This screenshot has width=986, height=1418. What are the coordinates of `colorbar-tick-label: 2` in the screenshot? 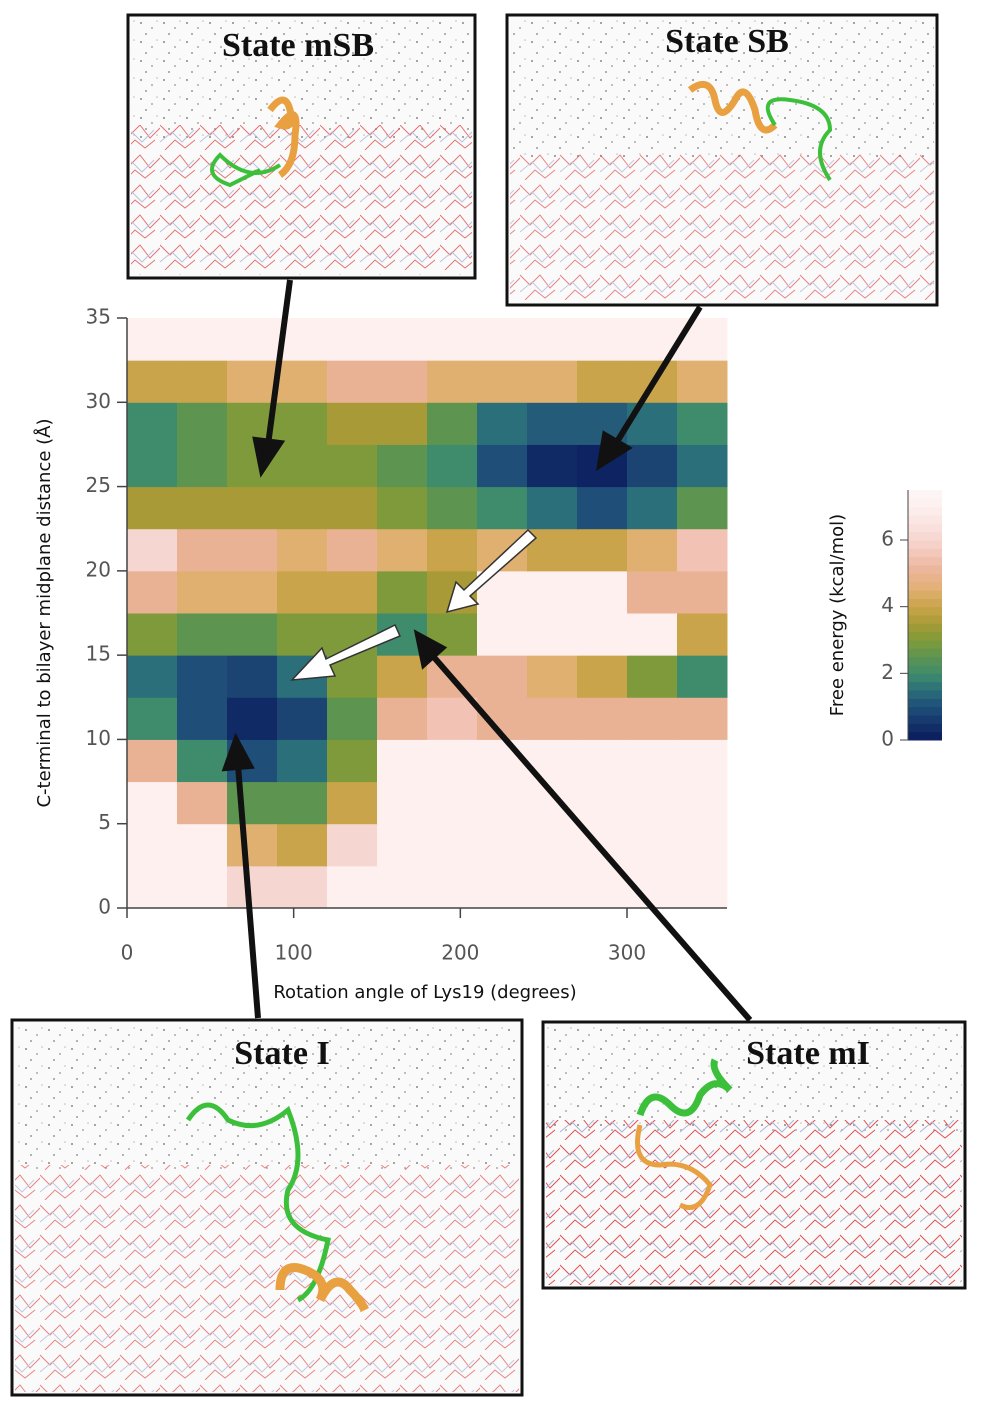 It's located at (887, 672).